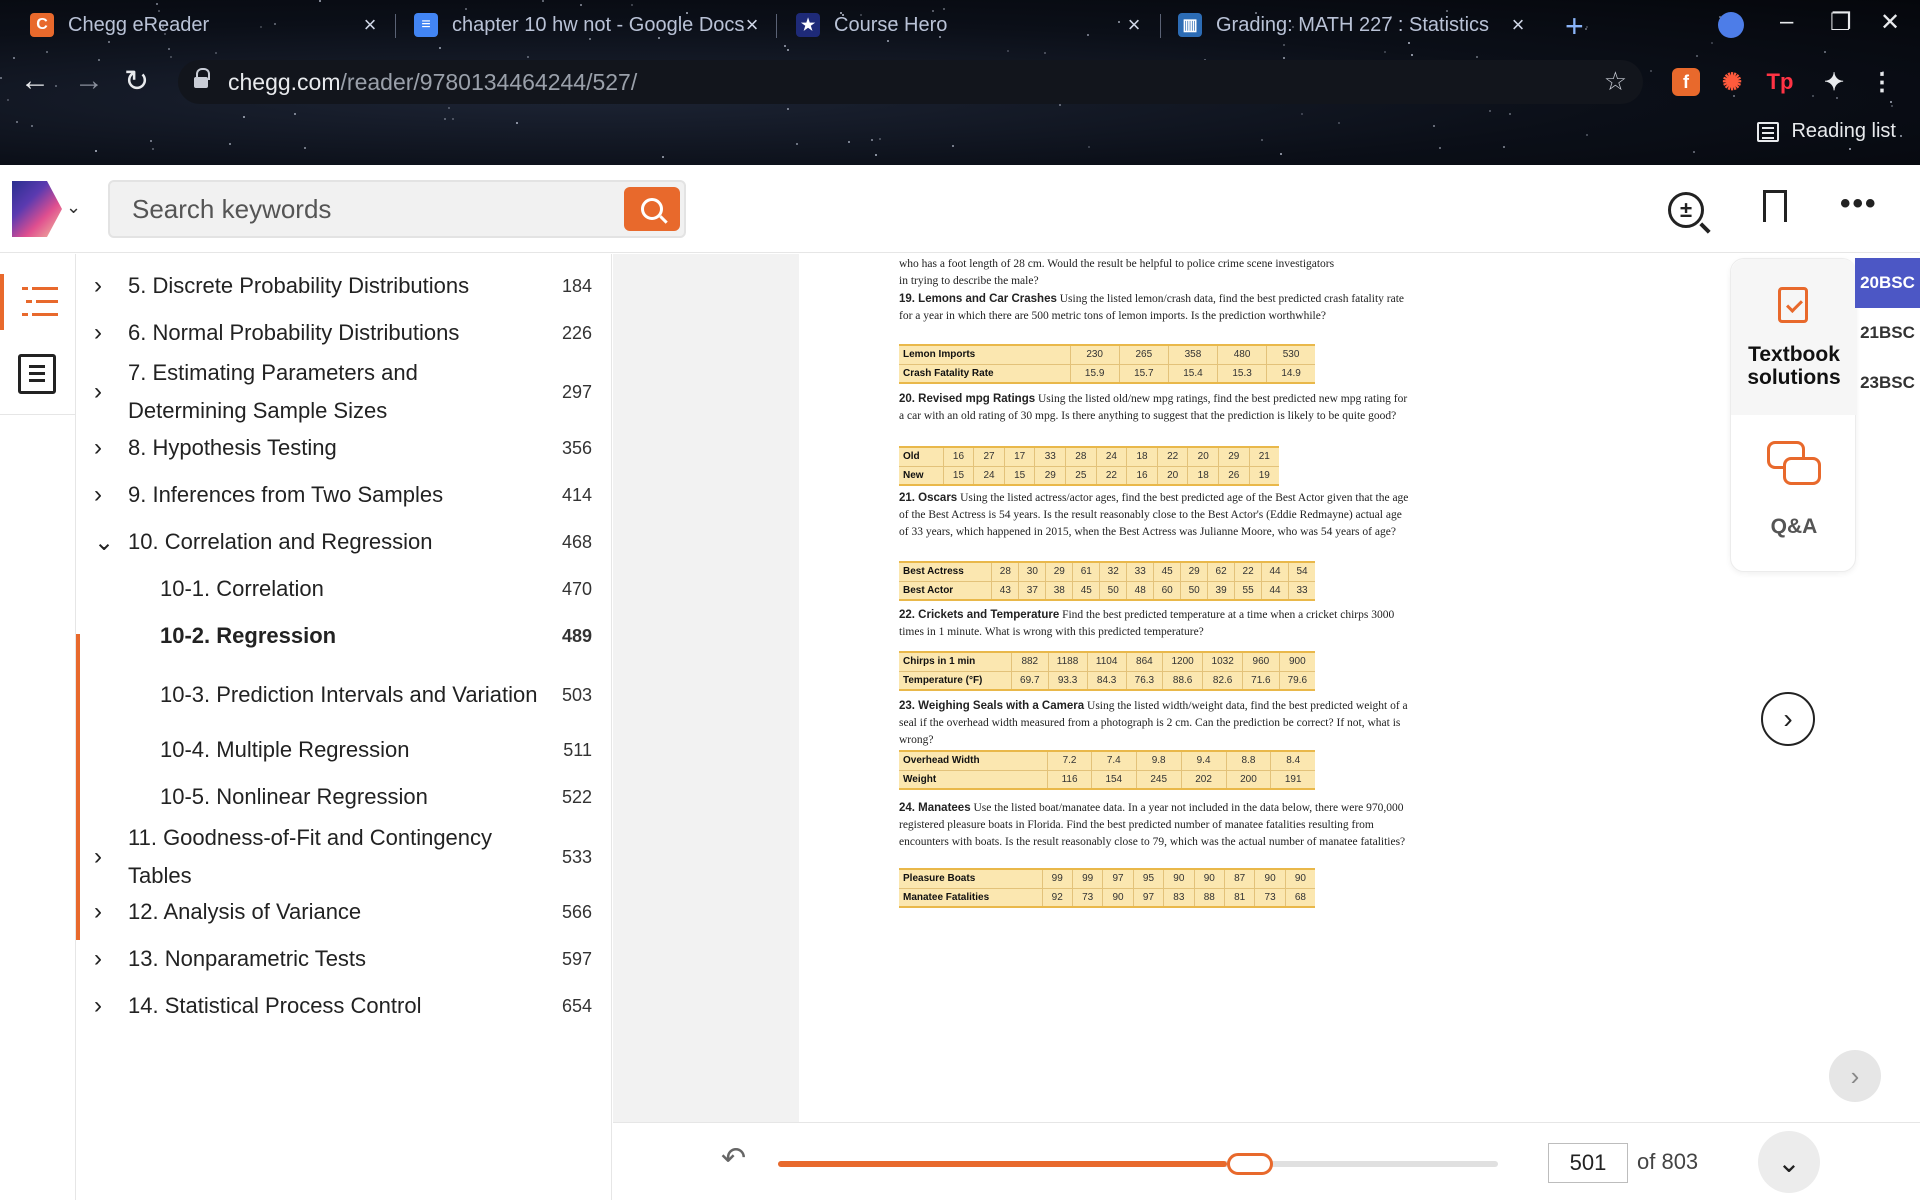  Describe the element at coordinates (1887, 382) in the screenshot. I see `course-tag: 23BSC` at that location.